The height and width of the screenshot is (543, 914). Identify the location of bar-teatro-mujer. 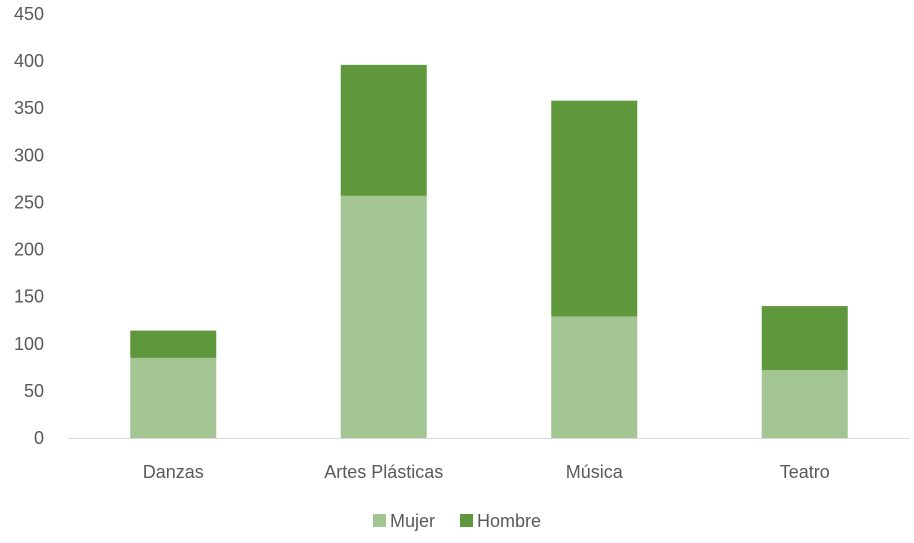
(804, 404).